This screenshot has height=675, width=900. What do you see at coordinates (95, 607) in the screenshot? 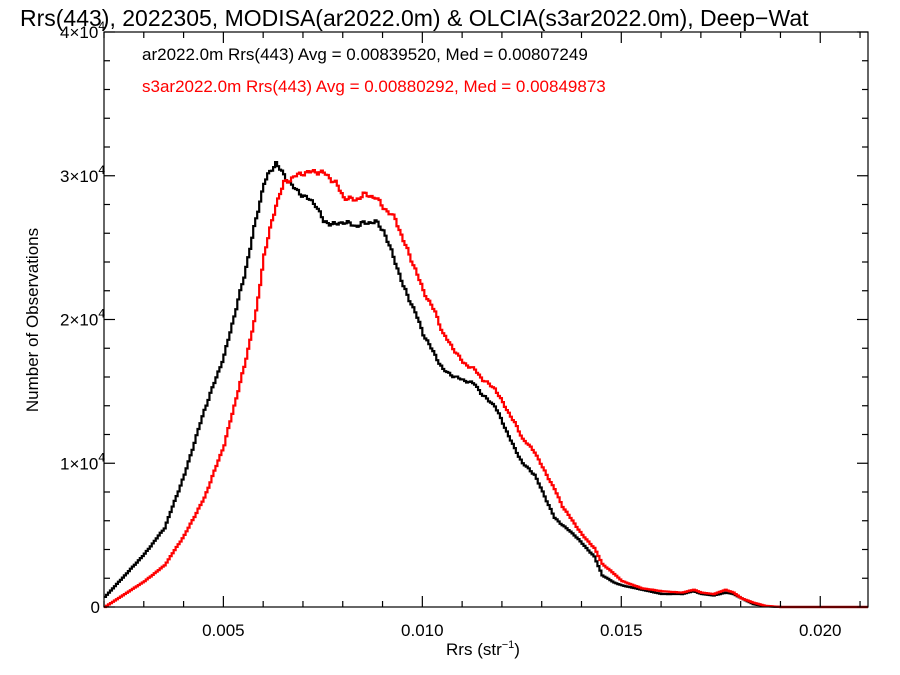
I see `y-tick-label: 0` at bounding box center [95, 607].